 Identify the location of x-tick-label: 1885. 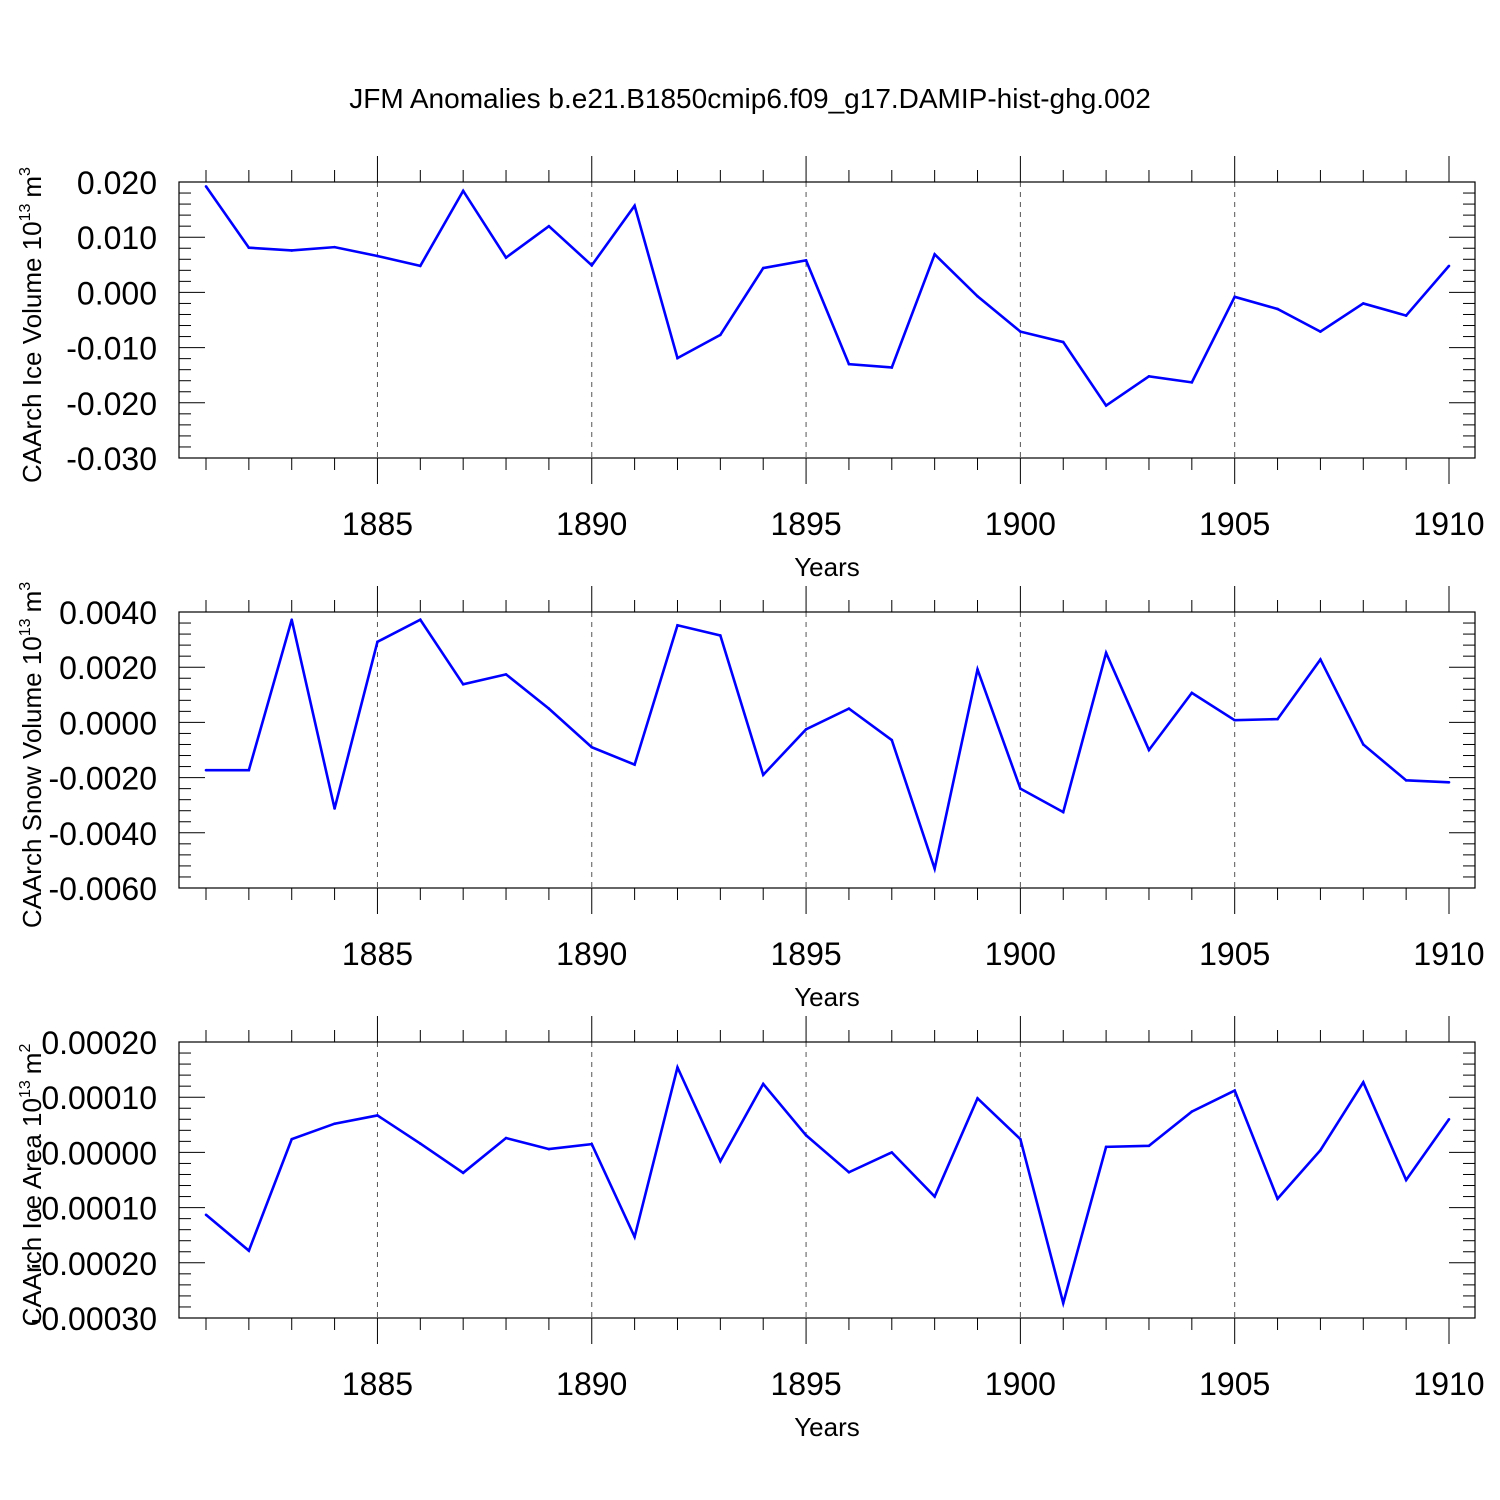
(377, 1384).